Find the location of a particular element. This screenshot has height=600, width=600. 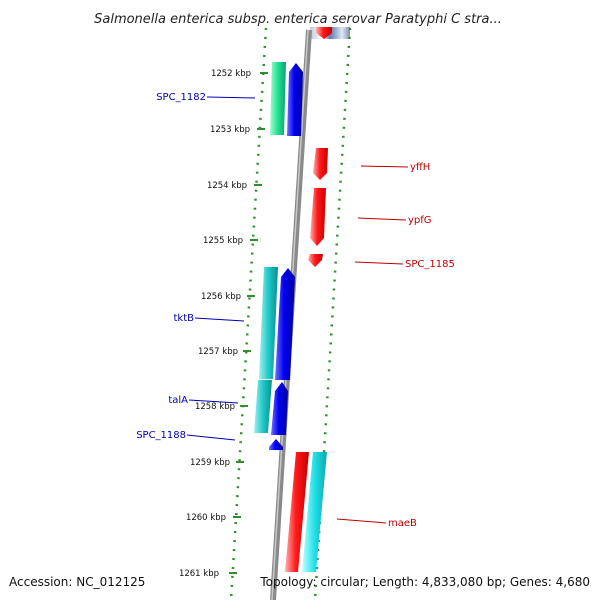

gene-lightcyan-maeb is located at coordinates (314, 512).